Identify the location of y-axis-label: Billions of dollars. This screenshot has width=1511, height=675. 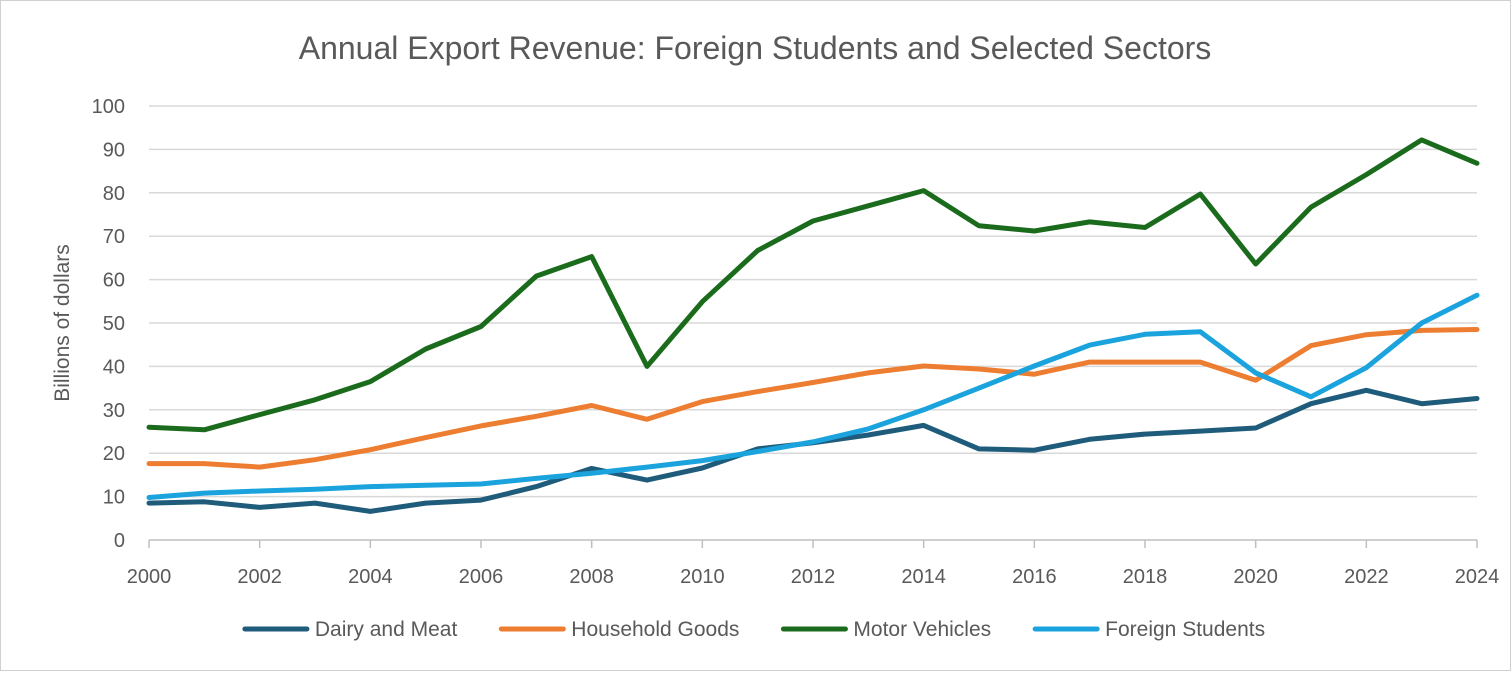
(62, 323).